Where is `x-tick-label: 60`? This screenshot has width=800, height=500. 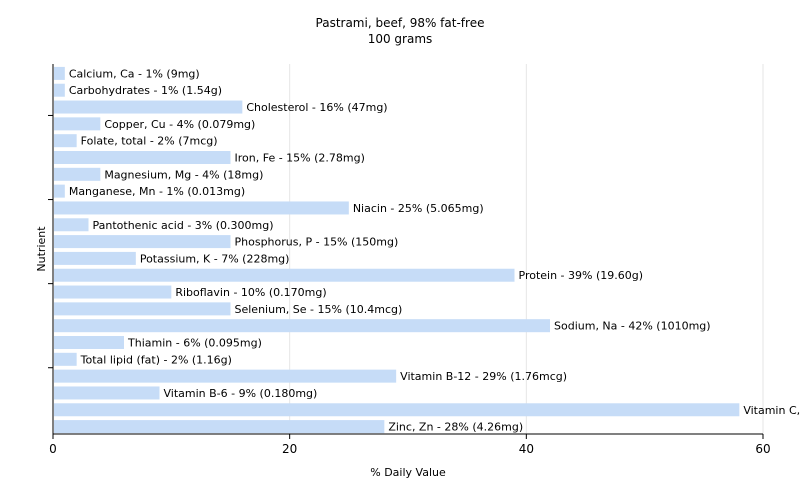
x-tick-label: 60 is located at coordinates (762, 449).